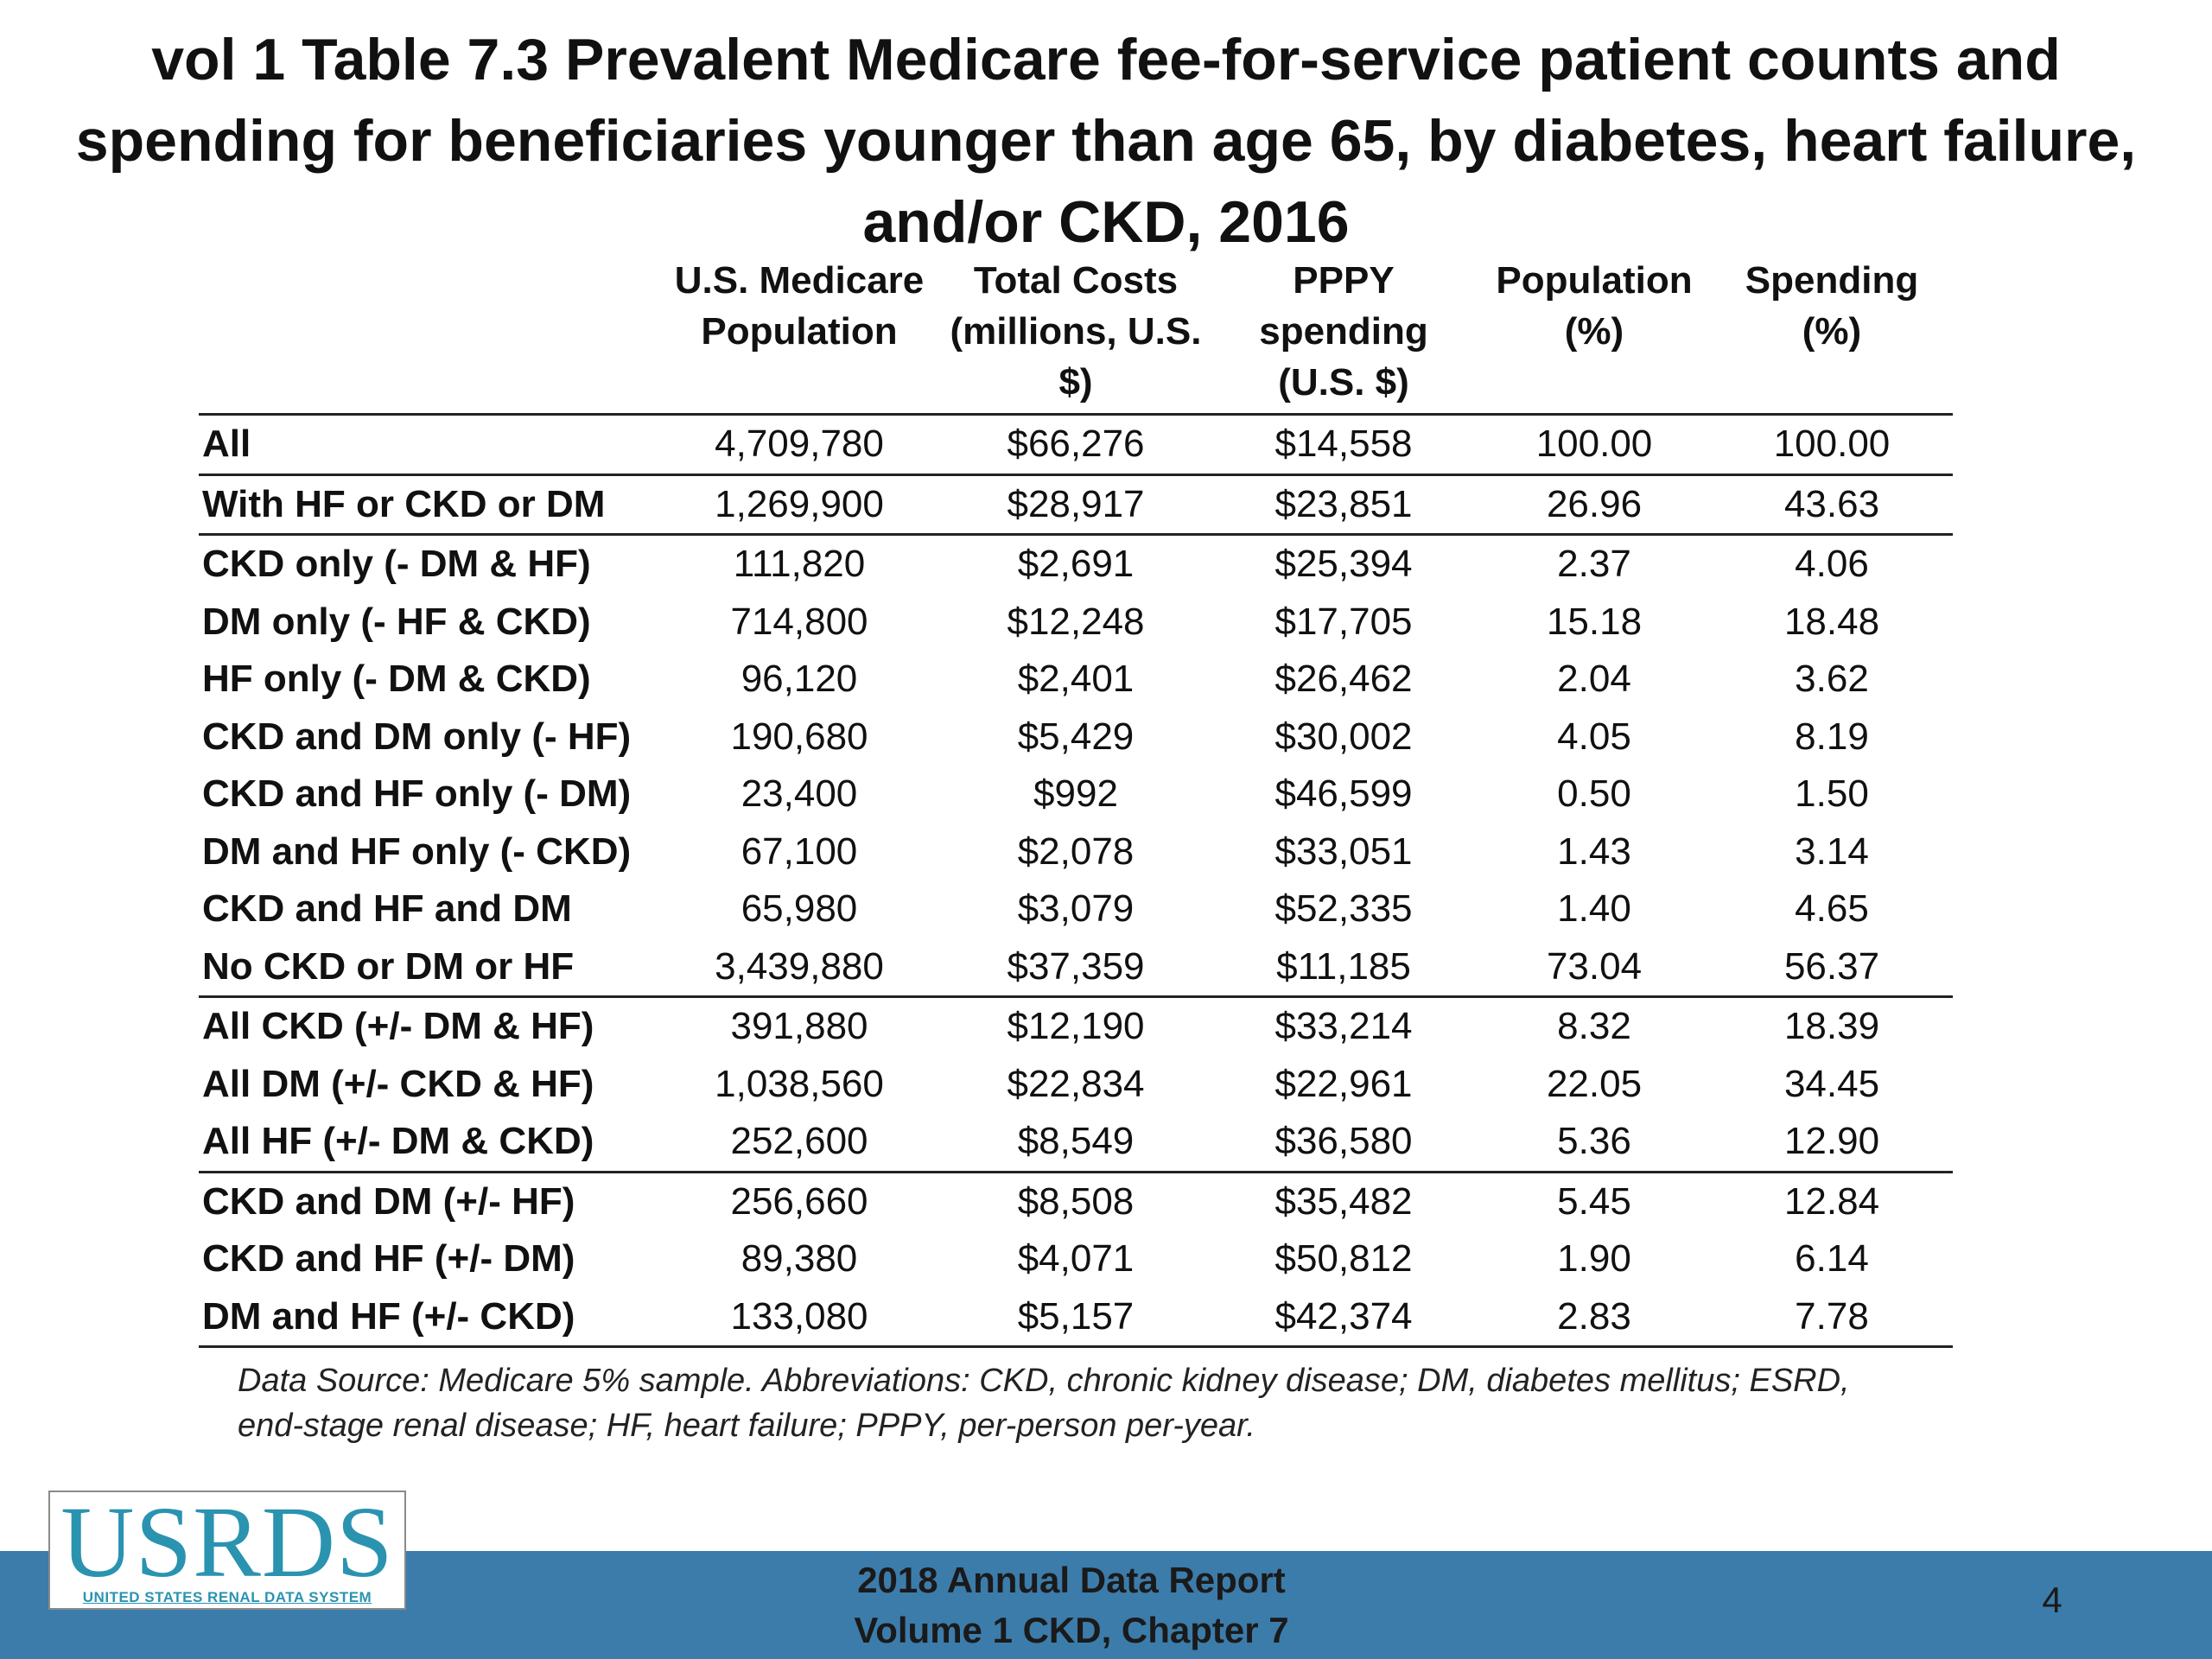 This screenshot has height=1659, width=2212. Describe the element at coordinates (799, 444) in the screenshot. I see `table-cell: 4,709,780` at that location.